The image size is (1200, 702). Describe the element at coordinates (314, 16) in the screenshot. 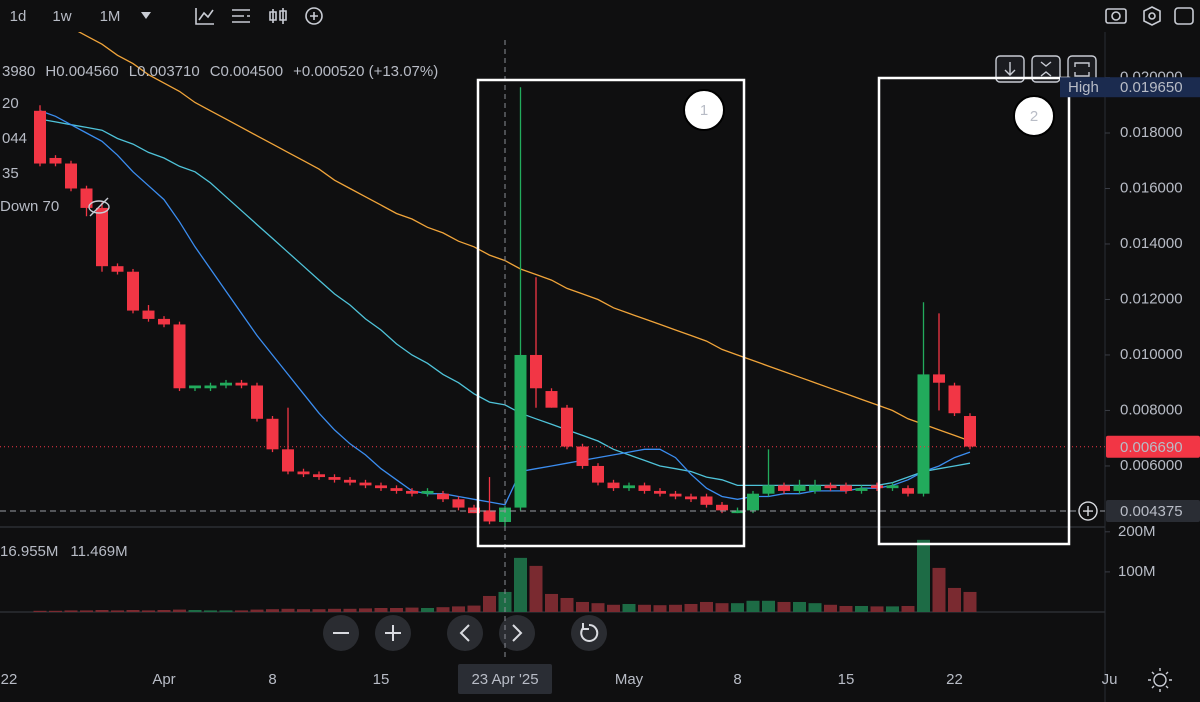

I see `add-icon` at that location.